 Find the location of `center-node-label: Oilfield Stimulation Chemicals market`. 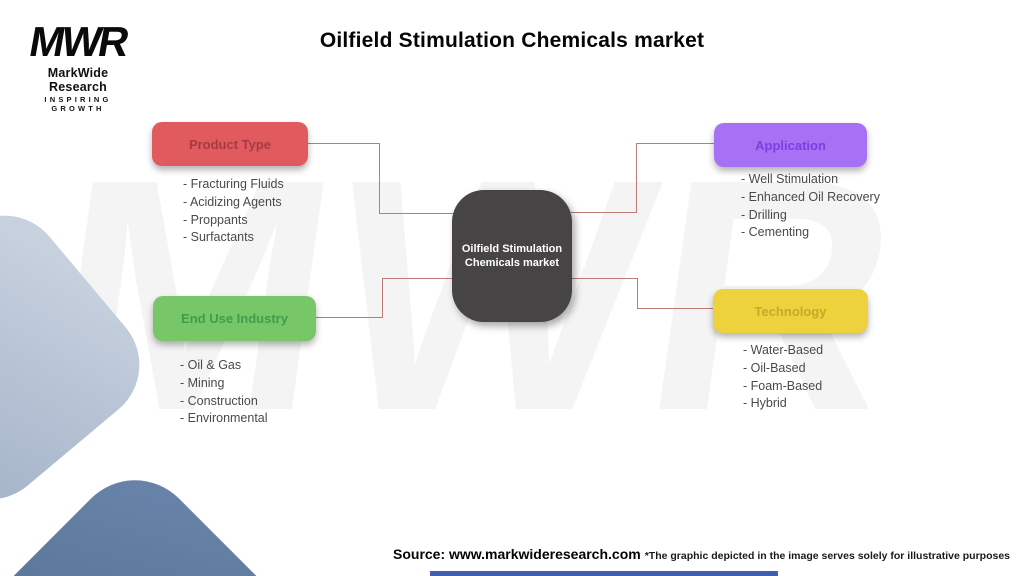

center-node-label: Oilfield Stimulation Chemicals market is located at coordinates (512, 256).